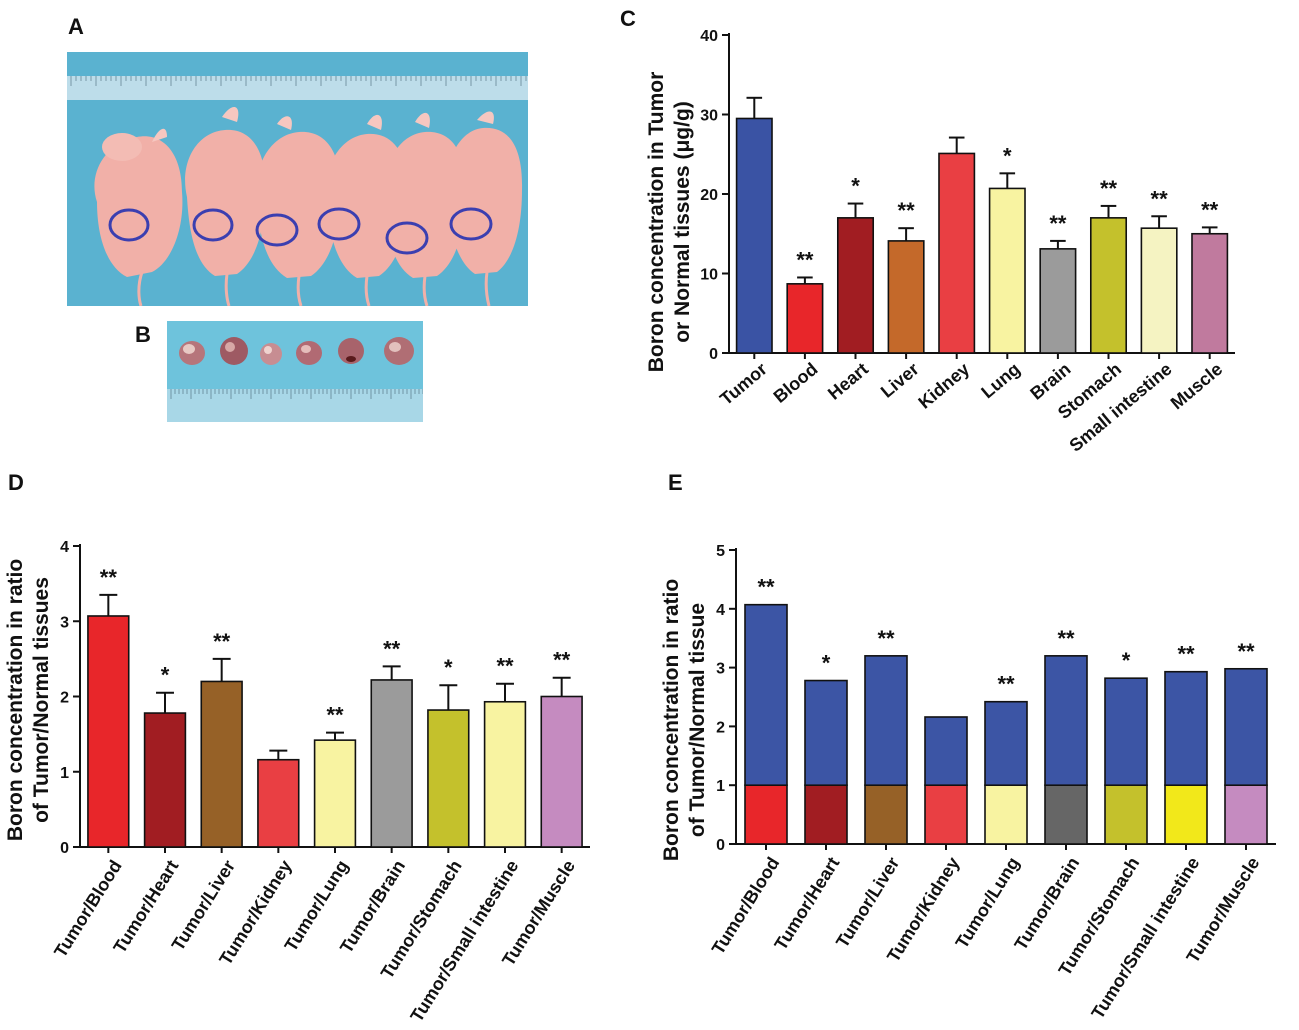  Describe the element at coordinates (1000, 381) in the screenshot. I see `category-label: Lung` at that location.